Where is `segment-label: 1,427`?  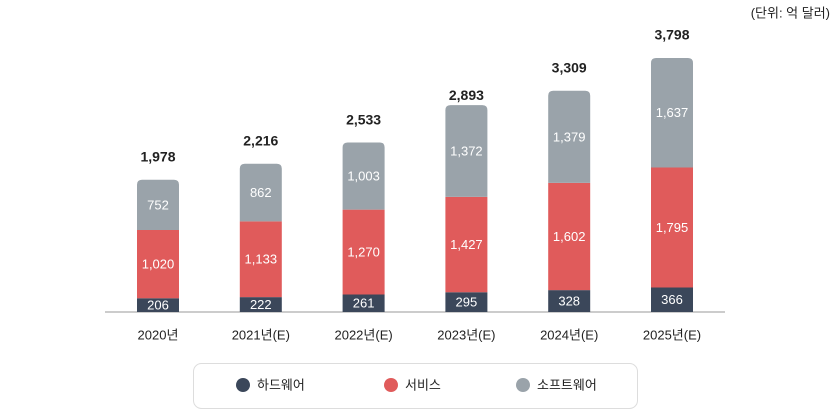 segment-label: 1,427 is located at coordinates (466, 244).